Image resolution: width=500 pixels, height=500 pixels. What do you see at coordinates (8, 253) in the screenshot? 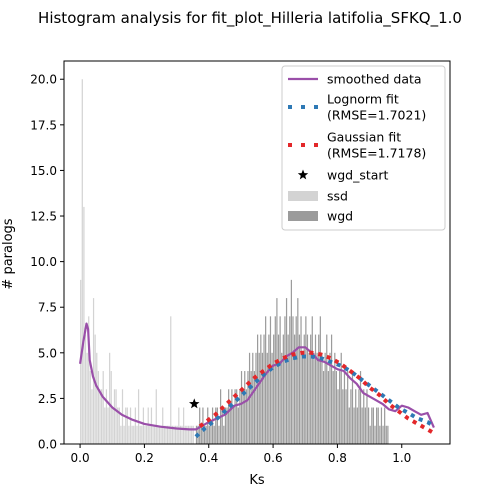
I see `y-axis-label: # paralogs` at bounding box center [8, 253].